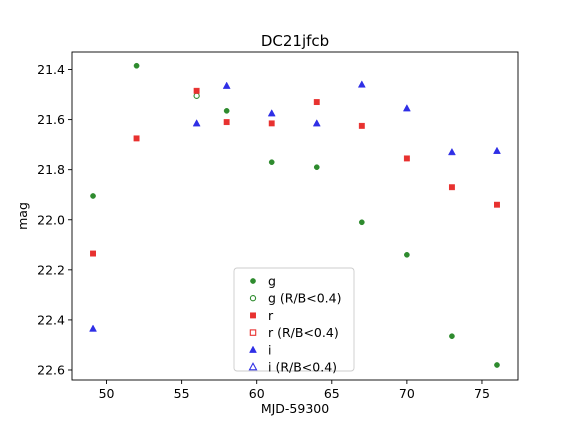 The image size is (576, 432). What do you see at coordinates (257, 393) in the screenshot?
I see `x-tick-label: 60` at bounding box center [257, 393].